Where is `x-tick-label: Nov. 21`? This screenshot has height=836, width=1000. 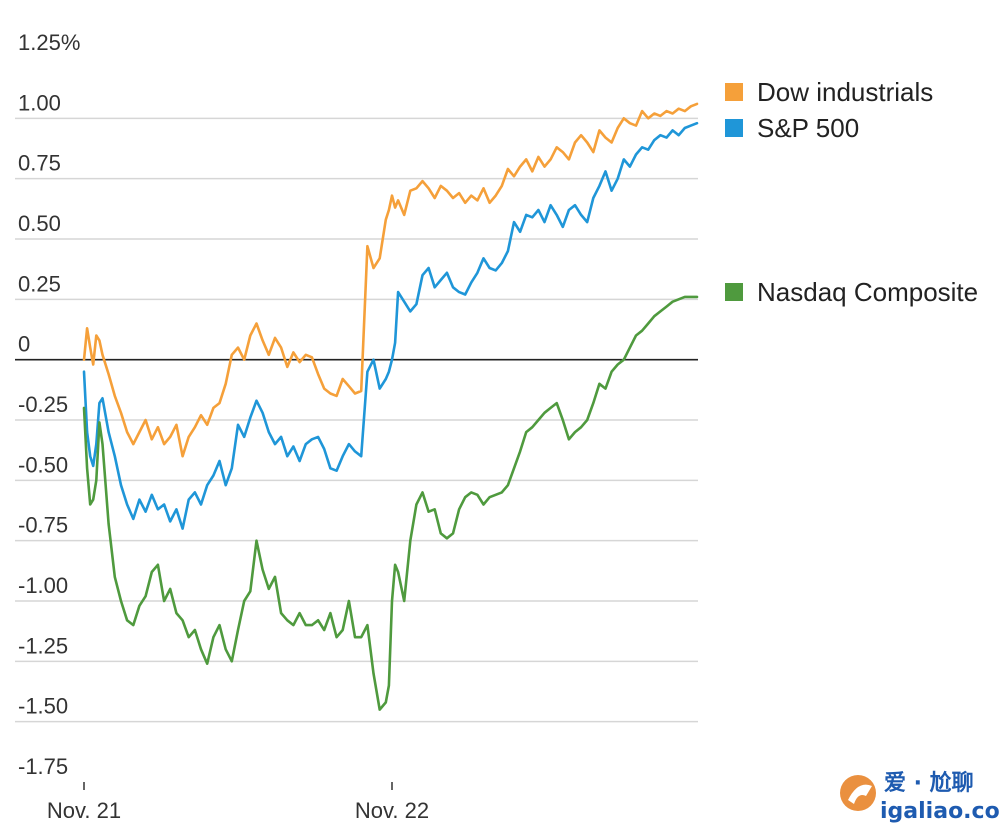
x-tick-label: Nov. 21 is located at coordinates (84, 810).